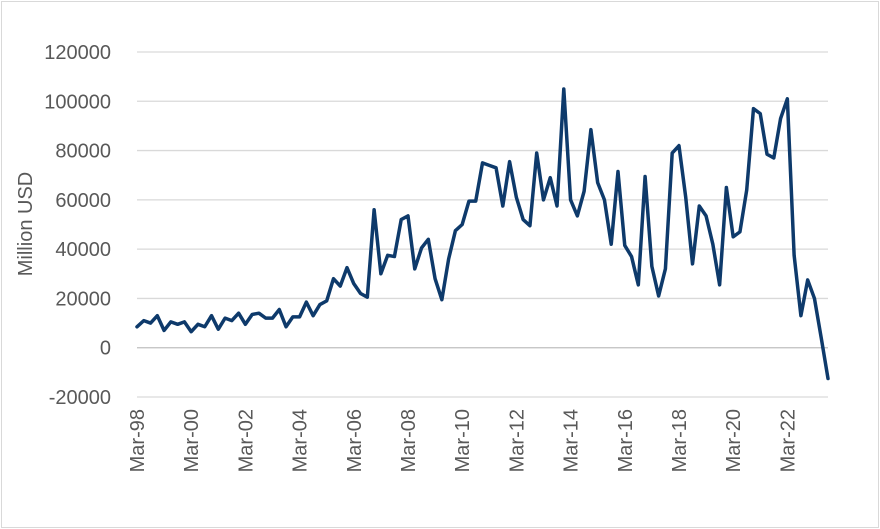 Image resolution: width=880 pixels, height=529 pixels. What do you see at coordinates (83, 250) in the screenshot?
I see `y-tick-label: 40000` at bounding box center [83, 250].